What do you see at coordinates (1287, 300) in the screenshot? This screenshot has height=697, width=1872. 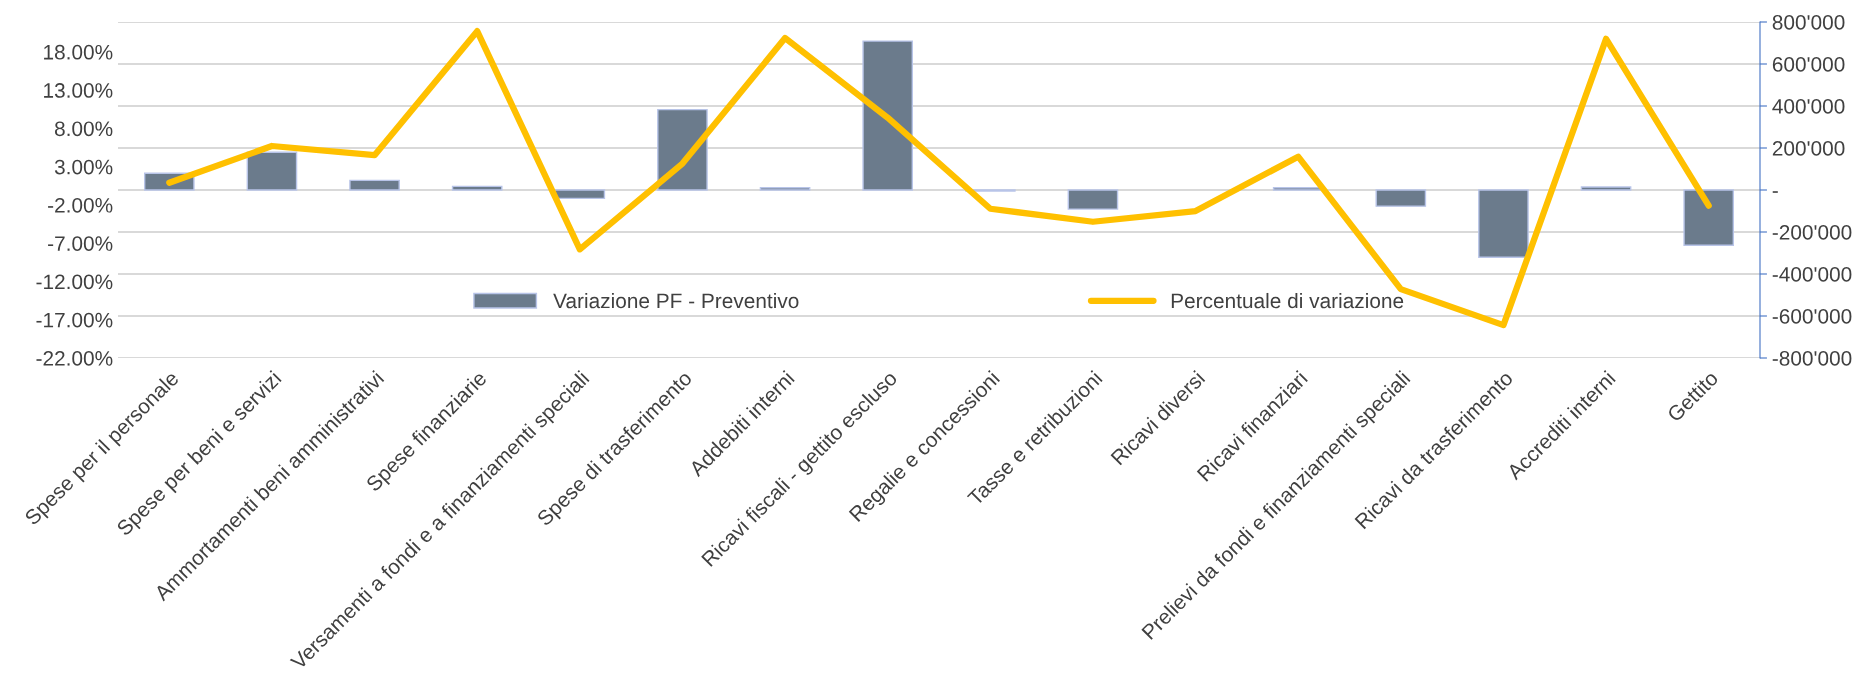 I see `legend-label: Percentuale di variazione` at bounding box center [1287, 300].